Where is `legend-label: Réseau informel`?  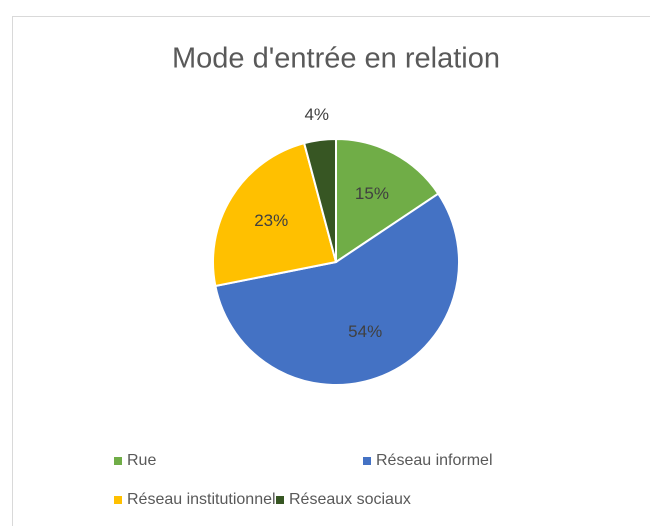 legend-label: Réseau informel is located at coordinates (434, 460).